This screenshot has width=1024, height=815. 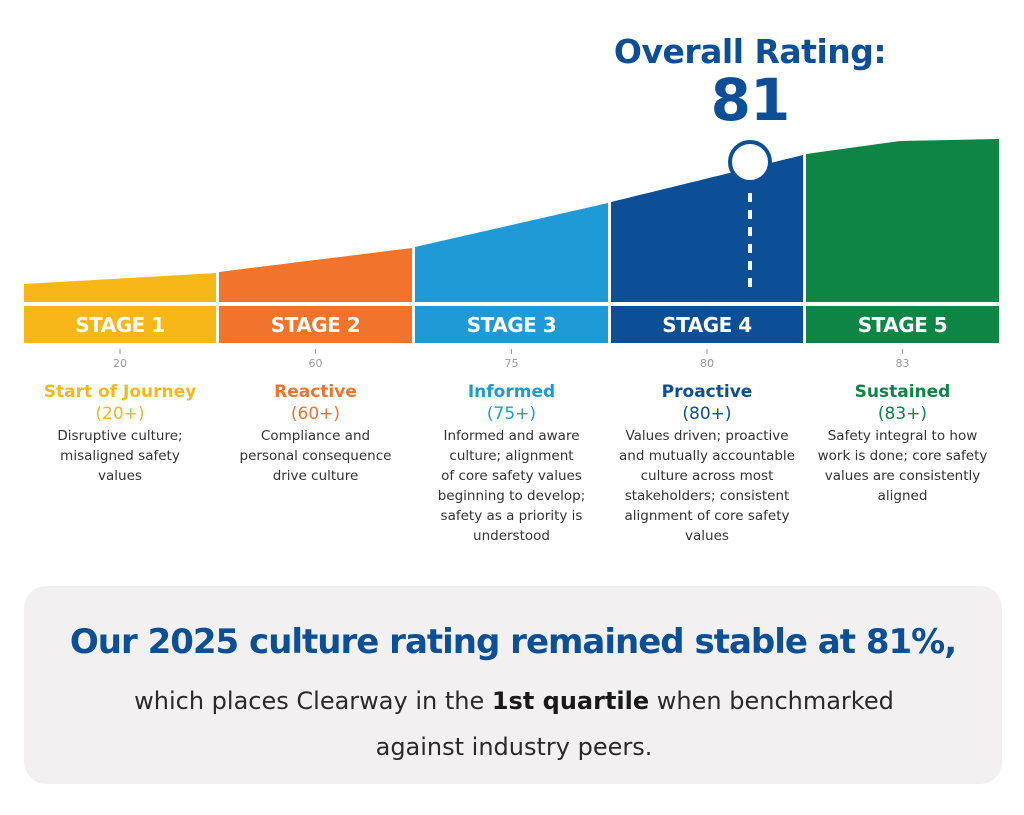 What do you see at coordinates (902, 392) in the screenshot?
I see `stage-title: Sustained` at bounding box center [902, 392].